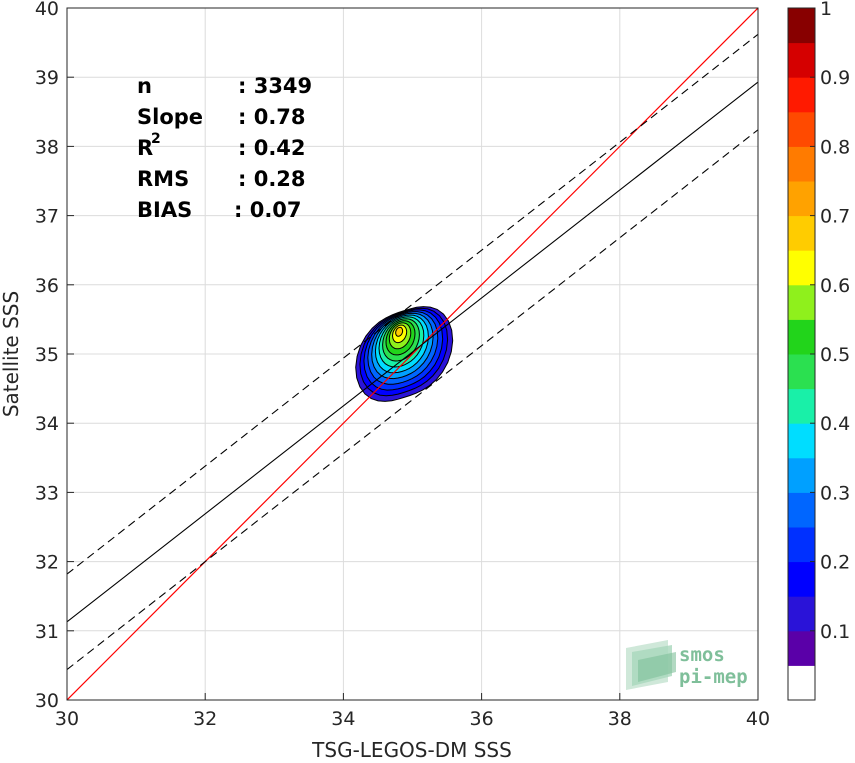 The image size is (855, 763). Describe the element at coordinates (399, 331) in the screenshot. I see `density-contour-level` at that location.